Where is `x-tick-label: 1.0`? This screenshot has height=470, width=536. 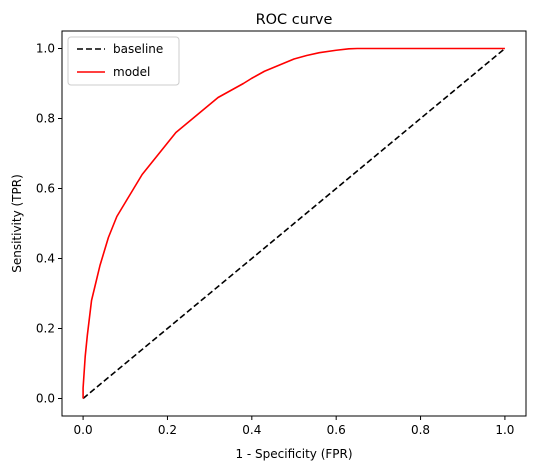
x-tick-label: 1.0 is located at coordinates (504, 430).